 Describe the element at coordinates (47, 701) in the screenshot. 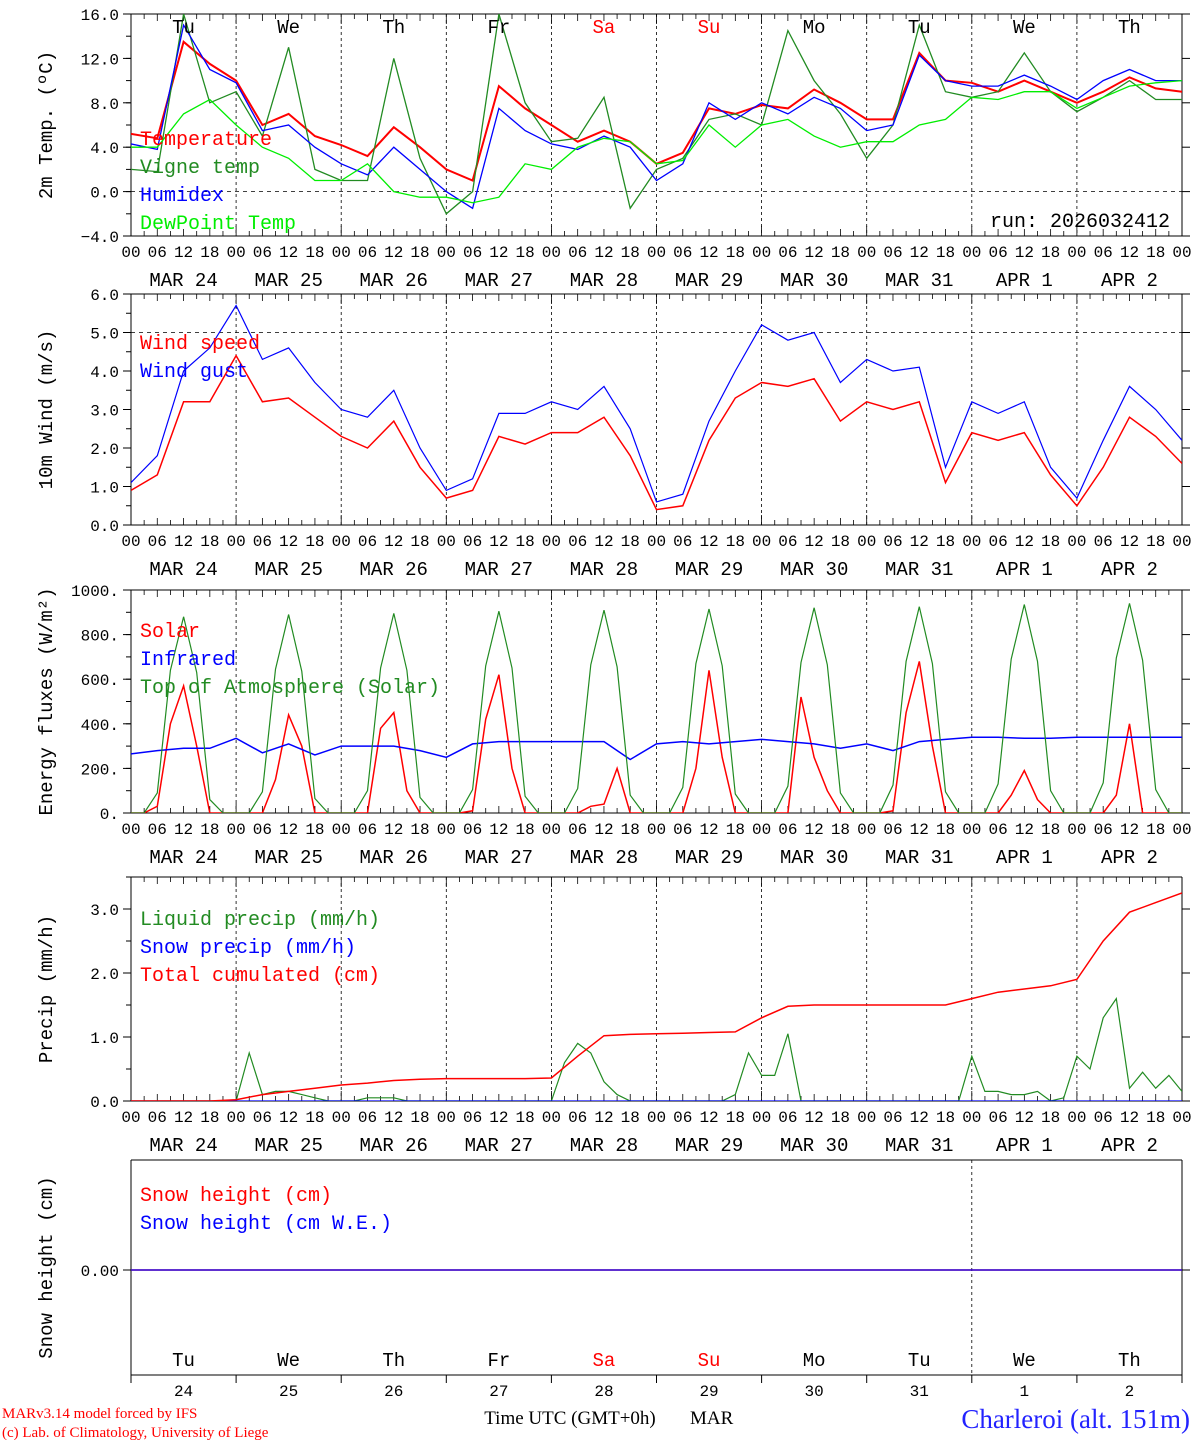

I see `y-axis-title: Energy fluxes (W/m²)` at that location.